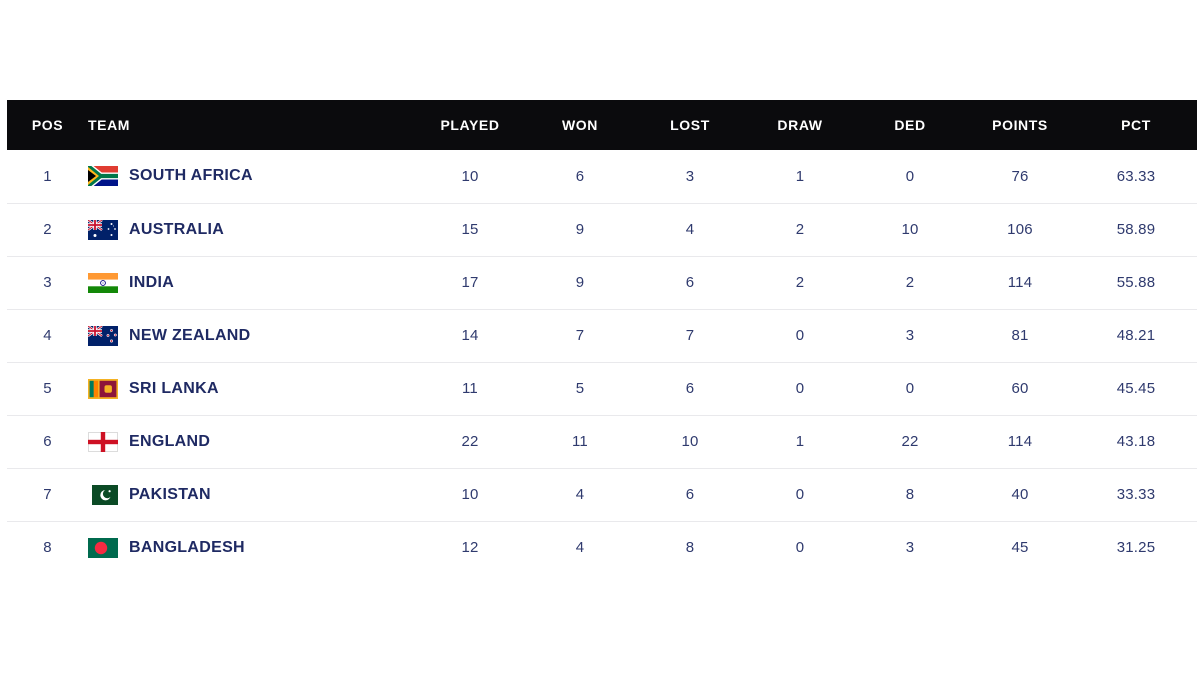 This screenshot has height=675, width=1200. What do you see at coordinates (580, 441) in the screenshot?
I see `won-value: 11` at bounding box center [580, 441].